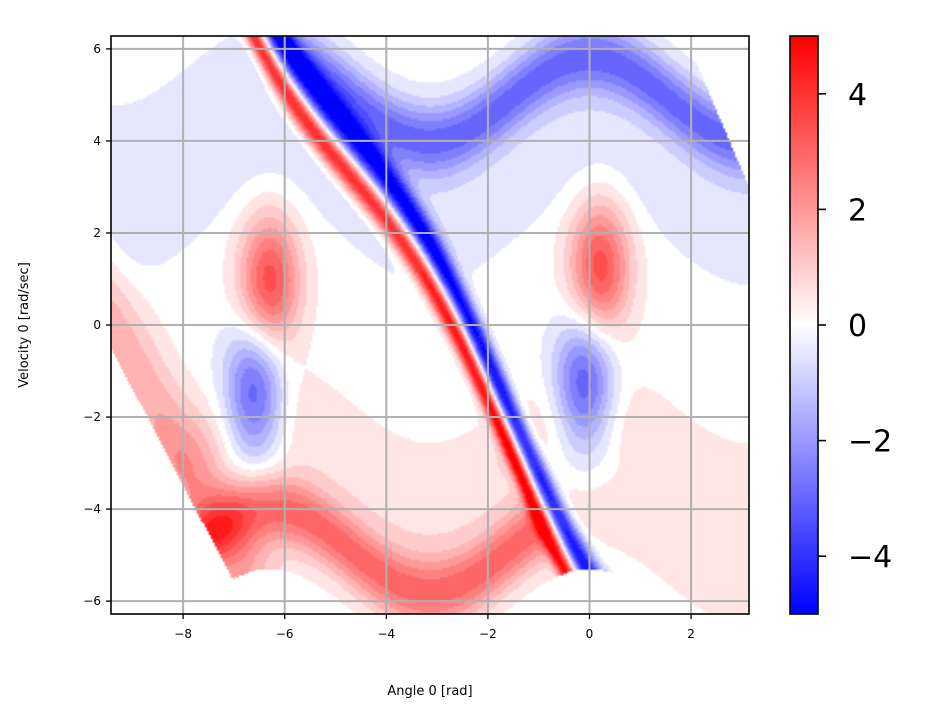 This screenshot has height=720, width=944. I want to click on y-tick-label: 4, so click(97, 141).